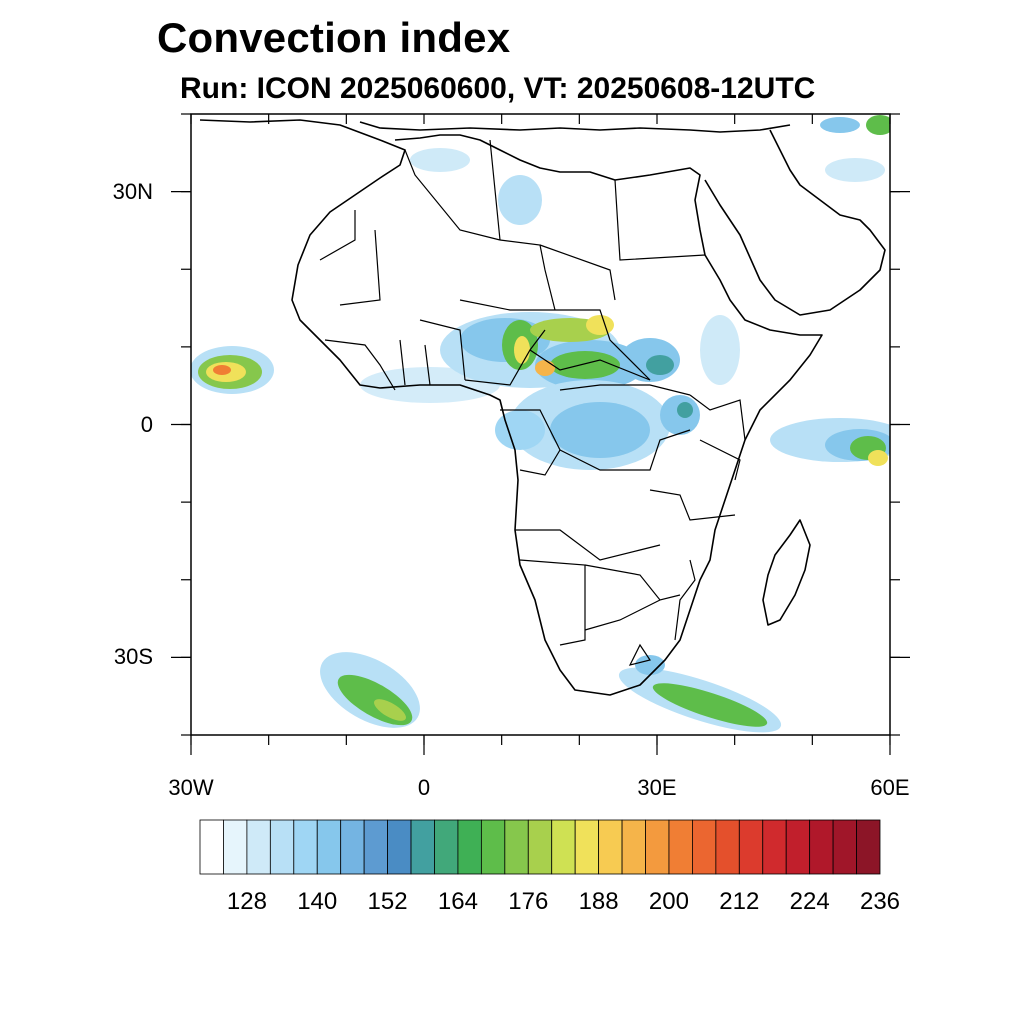 This screenshot has width=1024, height=1024. Describe the element at coordinates (457, 901) in the screenshot. I see `colorbar-label: 164` at that location.